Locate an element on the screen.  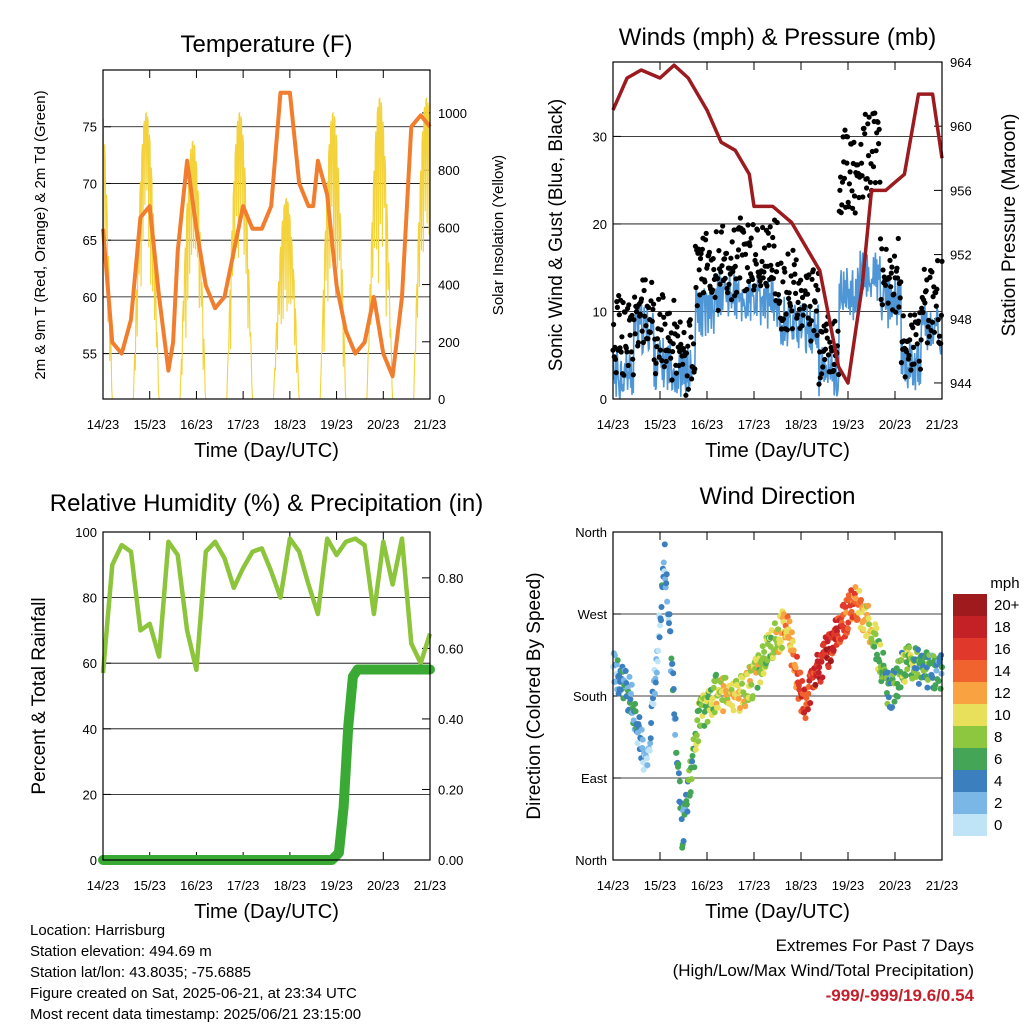
speed-legend-label: 12 is located at coordinates (1002, 693).